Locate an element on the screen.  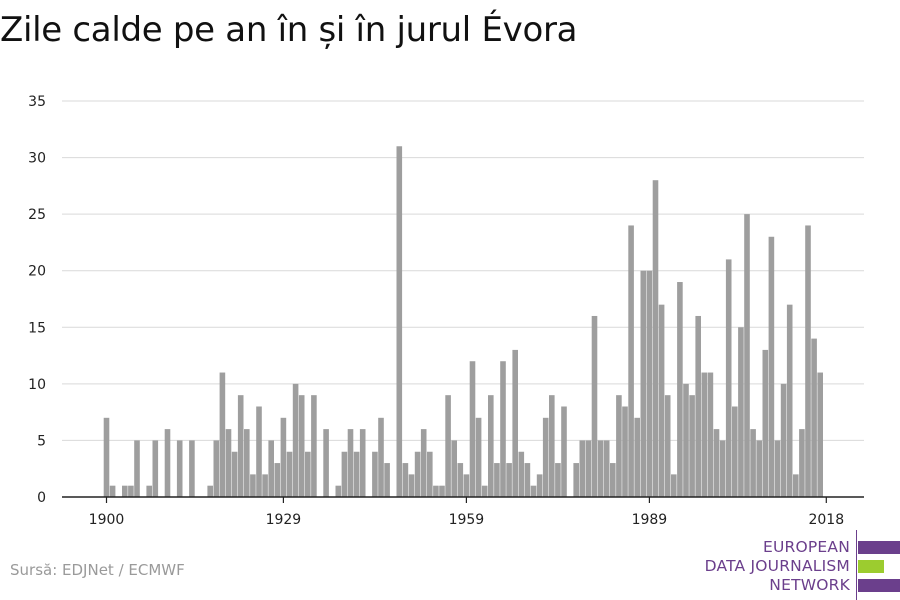
bar-1908 is located at coordinates (155, 468).